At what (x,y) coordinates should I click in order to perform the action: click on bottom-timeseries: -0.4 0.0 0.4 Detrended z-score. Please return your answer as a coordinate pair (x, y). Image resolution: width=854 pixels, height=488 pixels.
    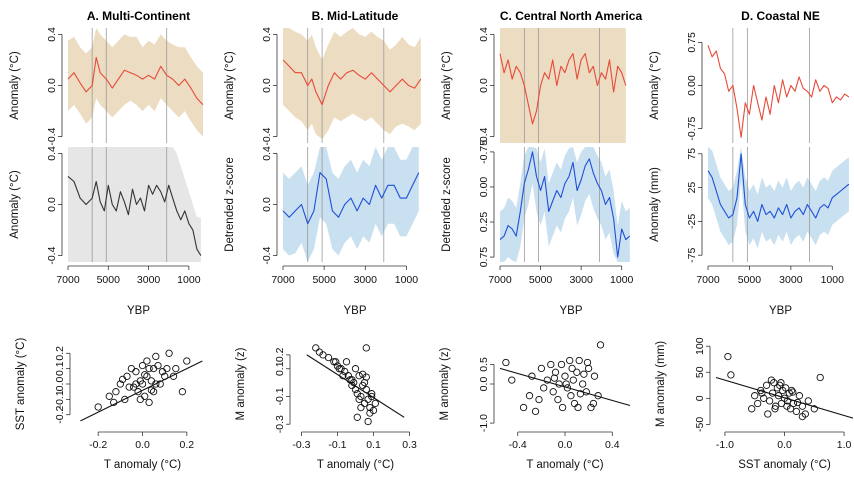
    Looking at the image, I should click on (322, 205).